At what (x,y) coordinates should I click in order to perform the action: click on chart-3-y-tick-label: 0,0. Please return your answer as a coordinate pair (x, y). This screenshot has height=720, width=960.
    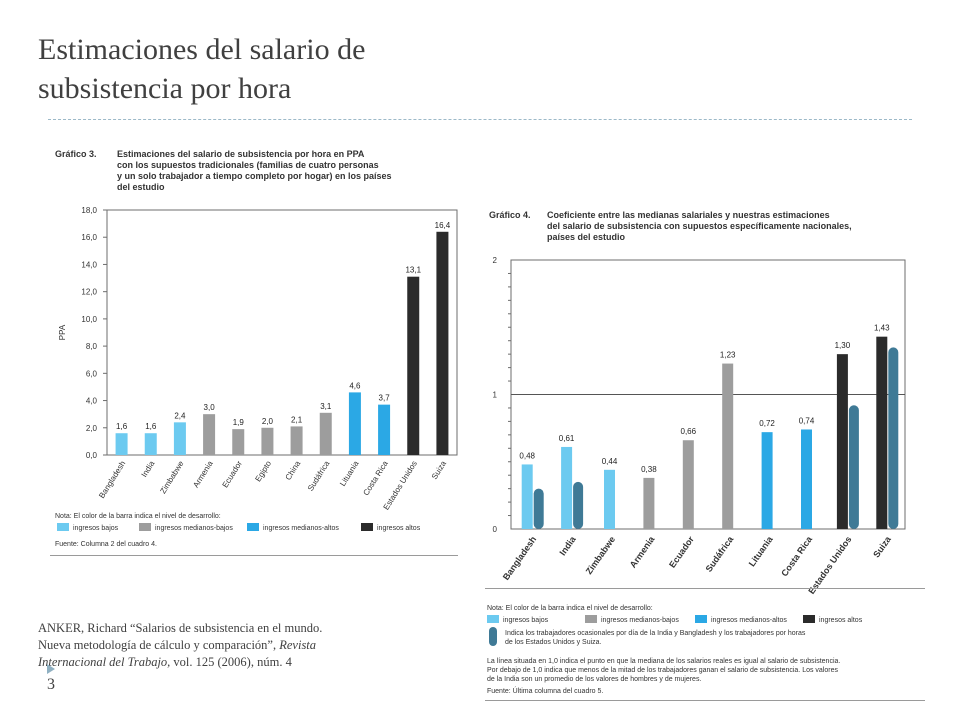
    Looking at the image, I should click on (92, 455).